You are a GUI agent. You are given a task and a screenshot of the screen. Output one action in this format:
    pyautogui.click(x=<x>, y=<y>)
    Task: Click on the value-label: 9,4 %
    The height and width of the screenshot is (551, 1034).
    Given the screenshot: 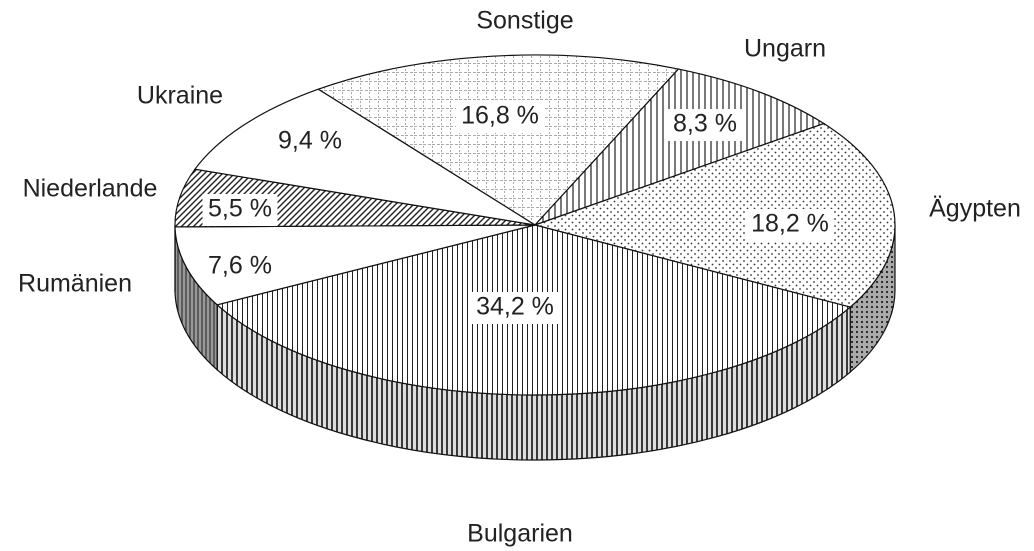 What is the action you would take?
    pyautogui.click(x=310, y=141)
    